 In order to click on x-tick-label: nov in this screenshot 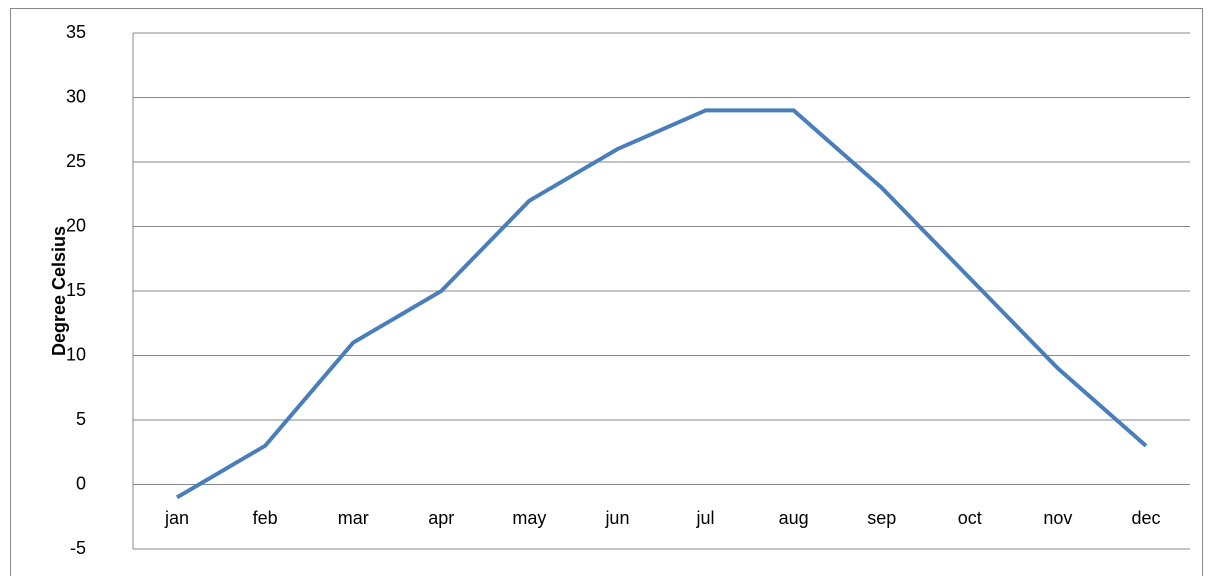, I will do `click(1057, 518)`.